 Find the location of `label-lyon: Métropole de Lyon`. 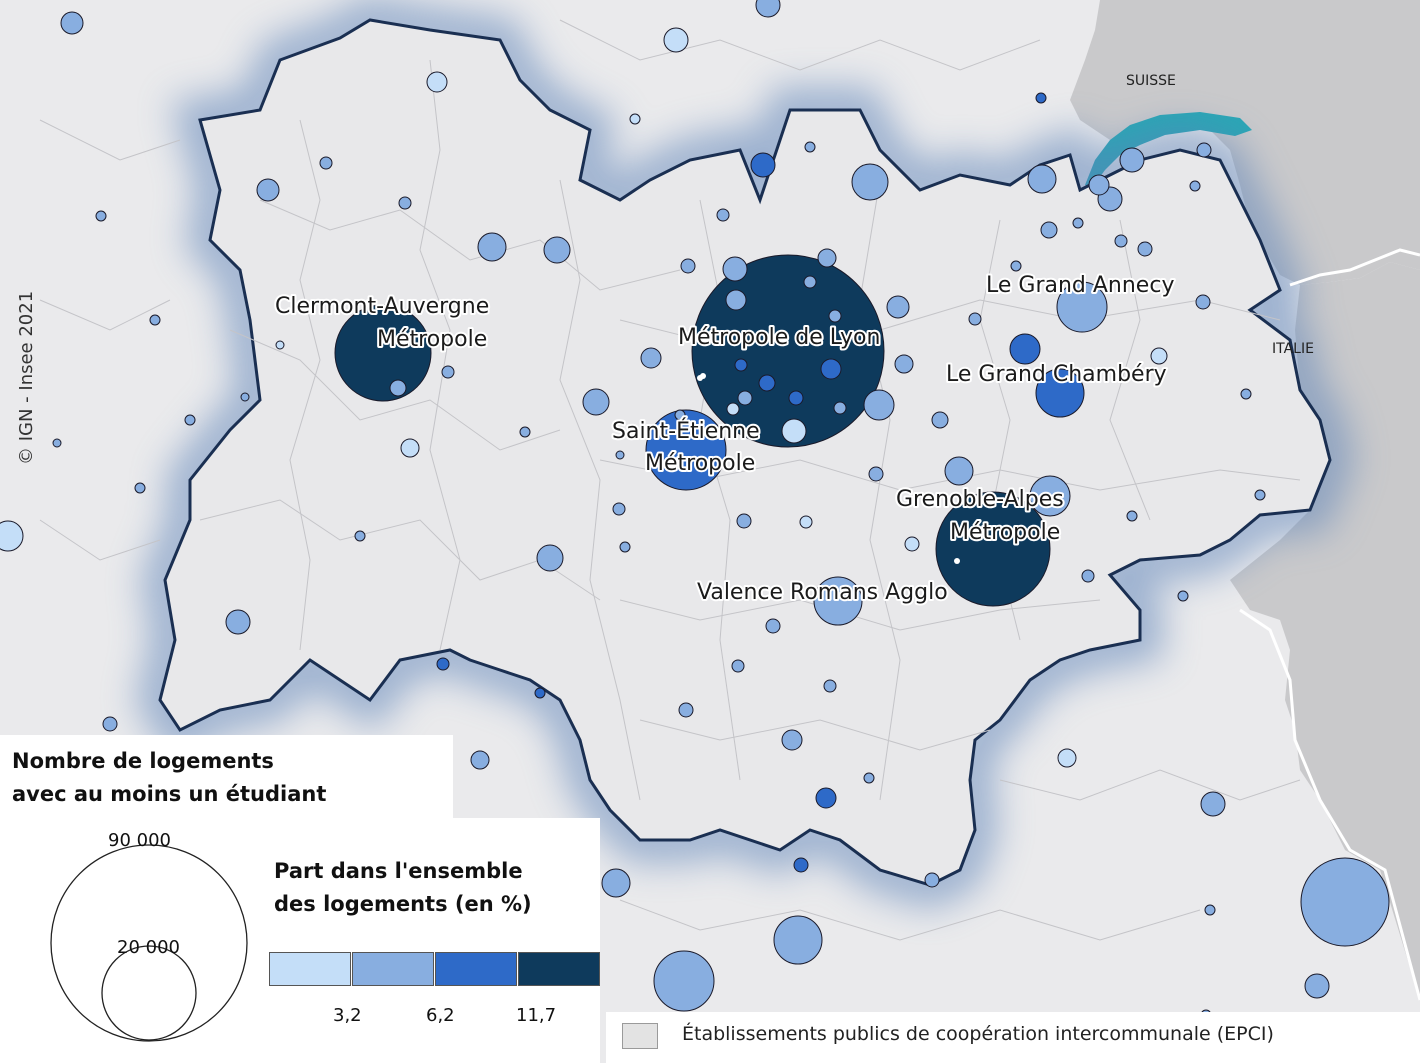

label-lyon: Métropole de Lyon is located at coordinates (779, 337).